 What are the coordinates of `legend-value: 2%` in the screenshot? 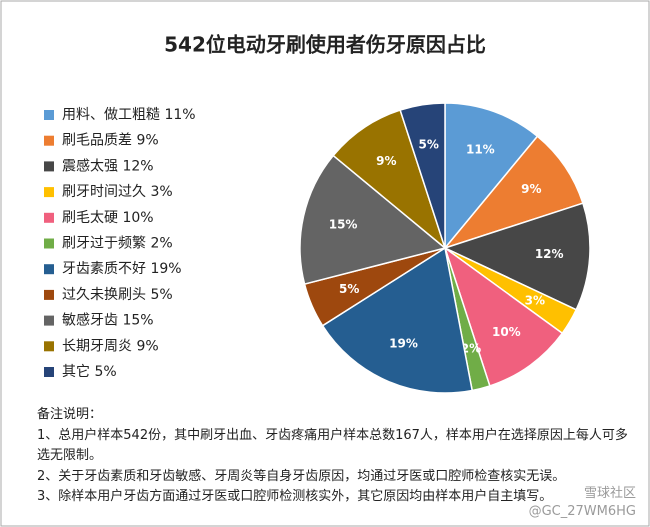 It's located at (161, 244).